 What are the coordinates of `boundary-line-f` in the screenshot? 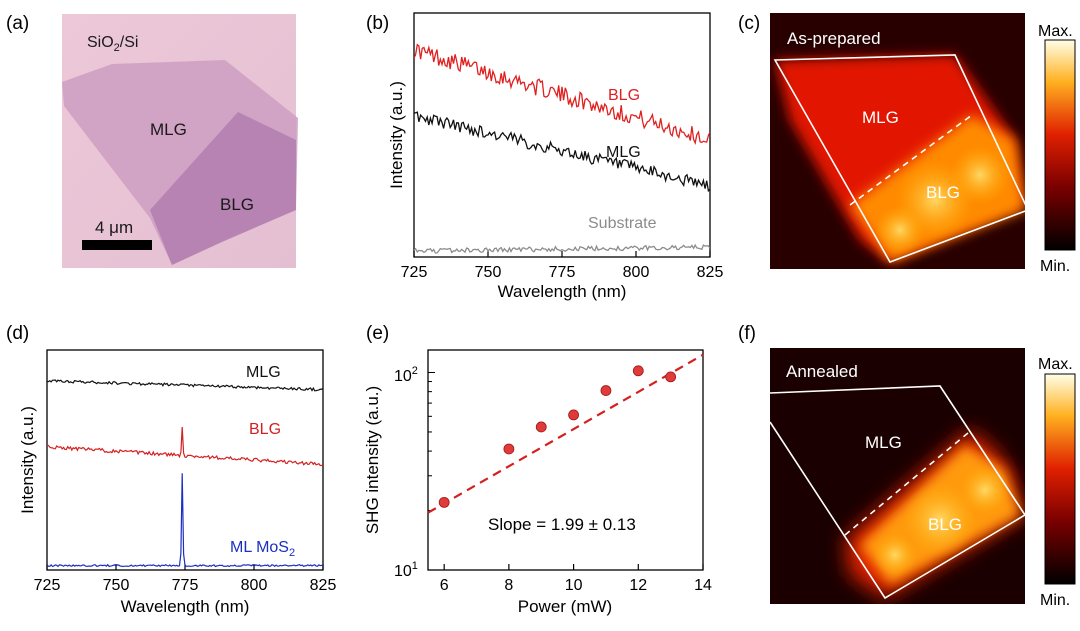 It's located at (906, 484).